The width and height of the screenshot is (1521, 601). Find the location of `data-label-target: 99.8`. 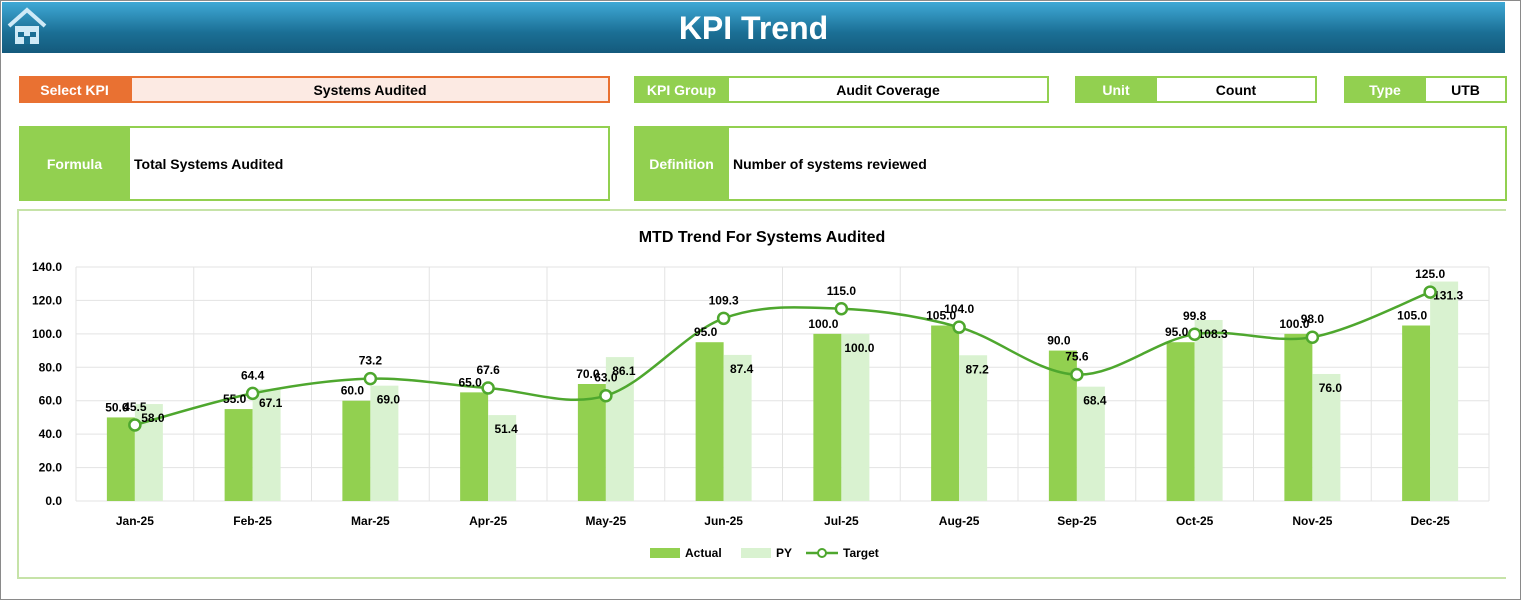

data-label-target: 99.8 is located at coordinates (1195, 316).